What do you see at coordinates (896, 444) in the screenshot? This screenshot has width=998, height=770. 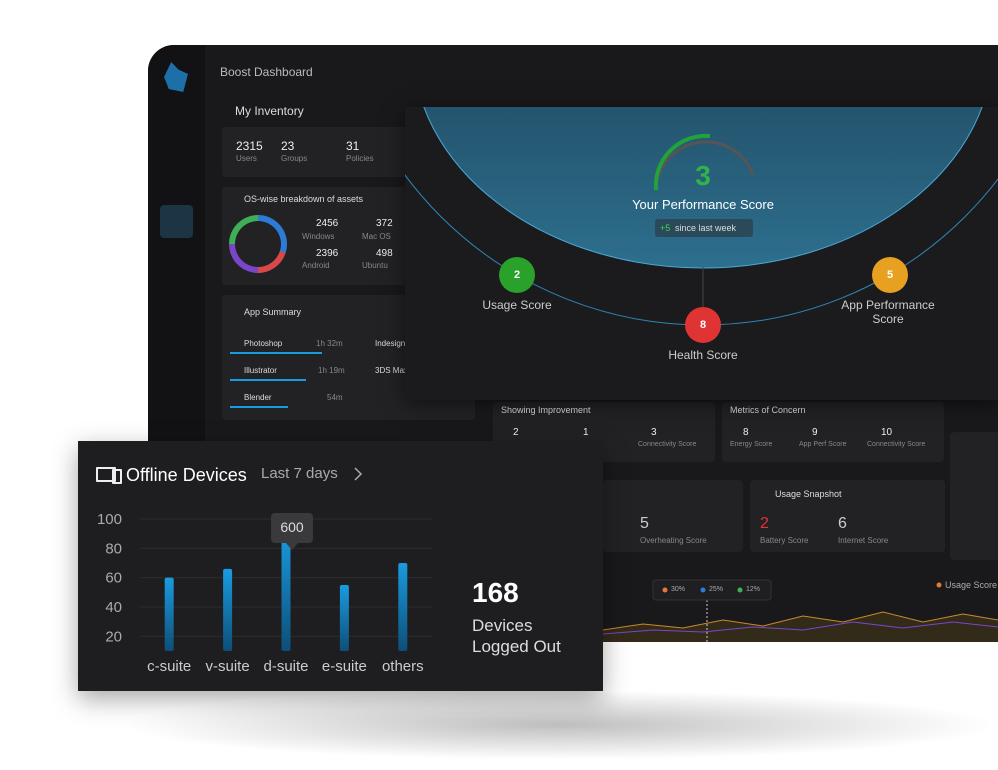 I see `concern-label: Connectivity Score` at bounding box center [896, 444].